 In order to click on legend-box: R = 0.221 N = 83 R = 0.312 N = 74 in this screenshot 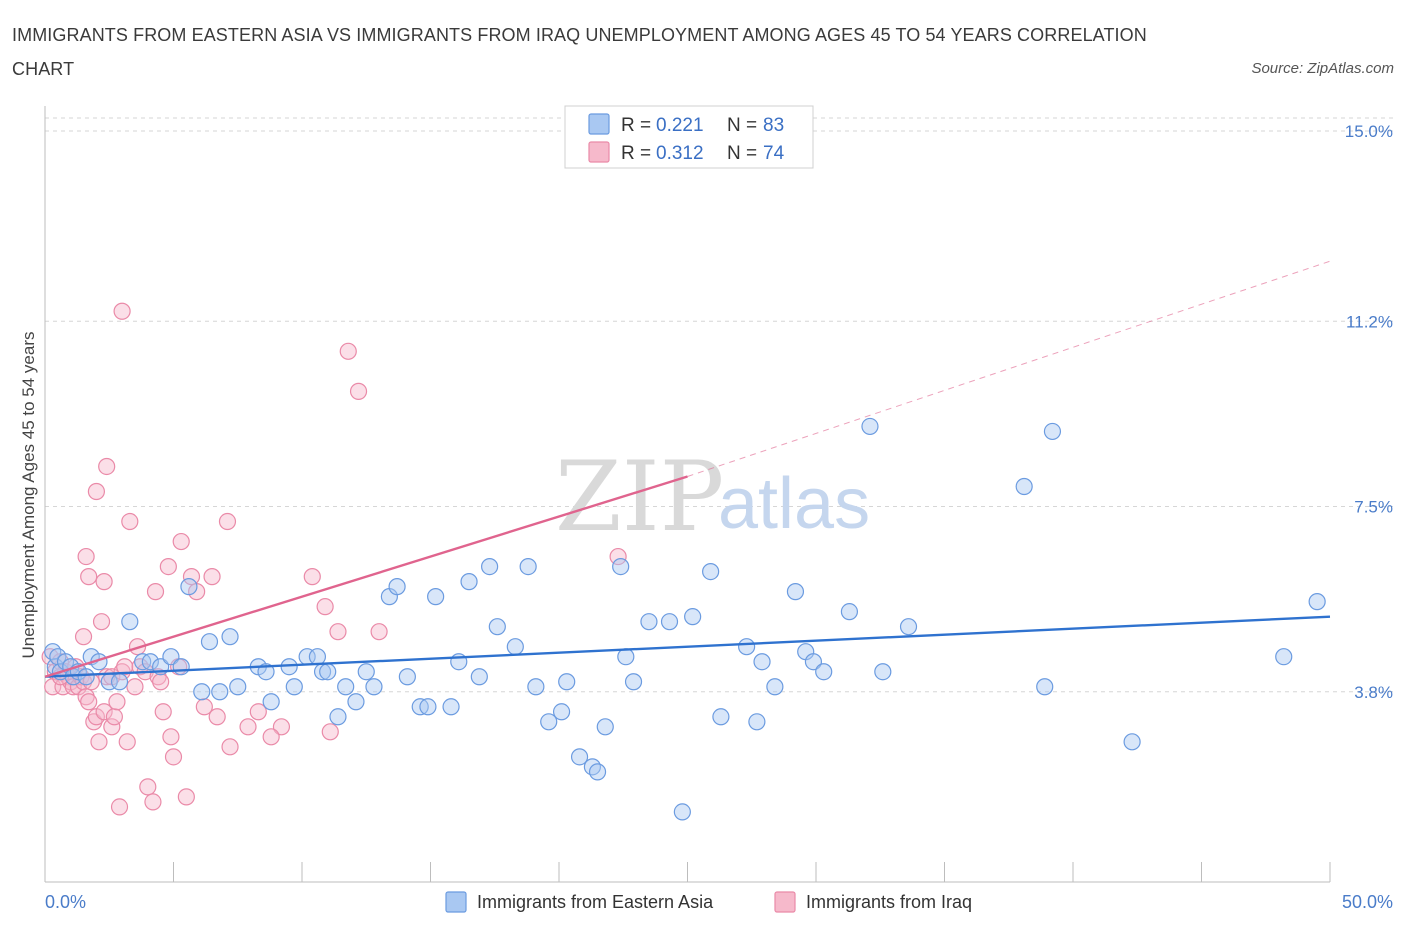, I will do `click(689, 137)`.